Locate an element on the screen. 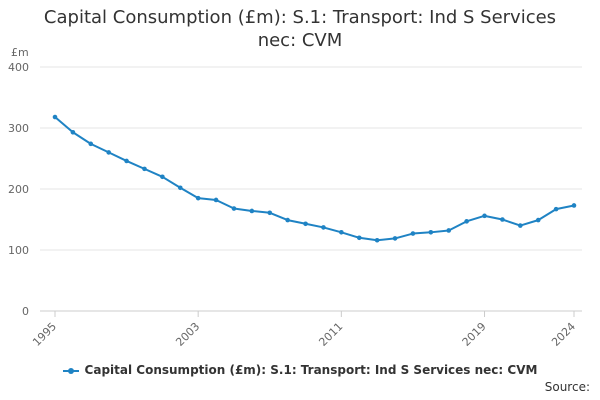 This screenshot has width=600, height=400. y-tick-label: 300 is located at coordinates (18, 128).